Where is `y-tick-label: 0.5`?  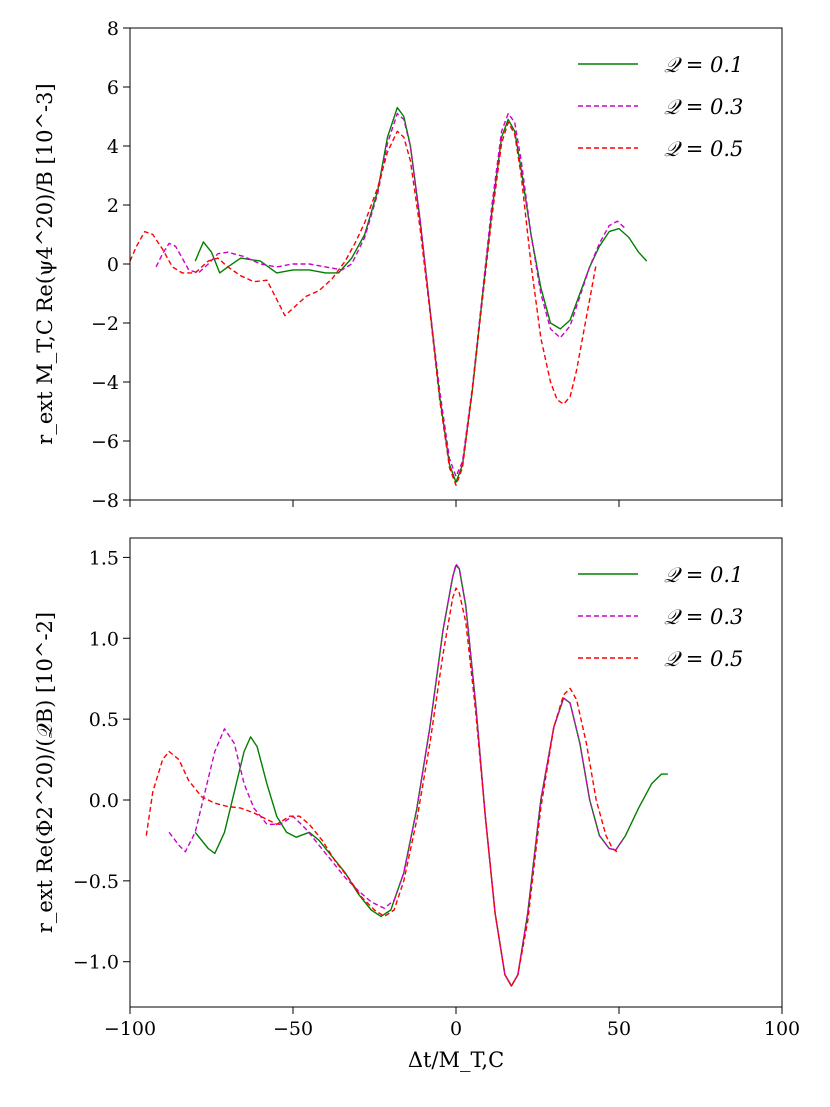 y-tick-label: 0.5 is located at coordinates (104, 720).